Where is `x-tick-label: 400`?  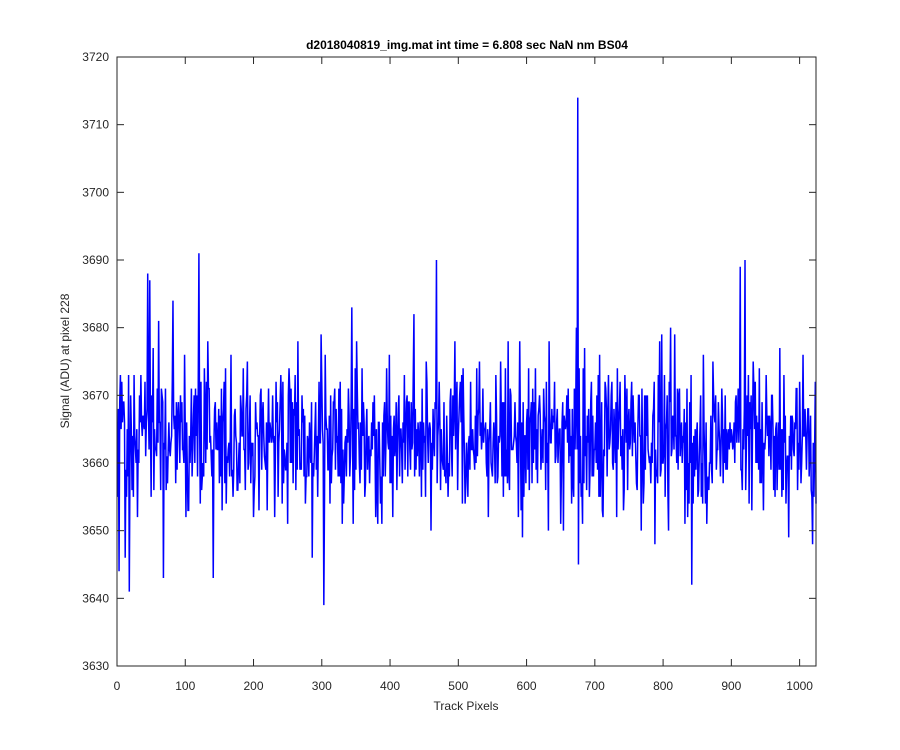
x-tick-label: 400 is located at coordinates (390, 686).